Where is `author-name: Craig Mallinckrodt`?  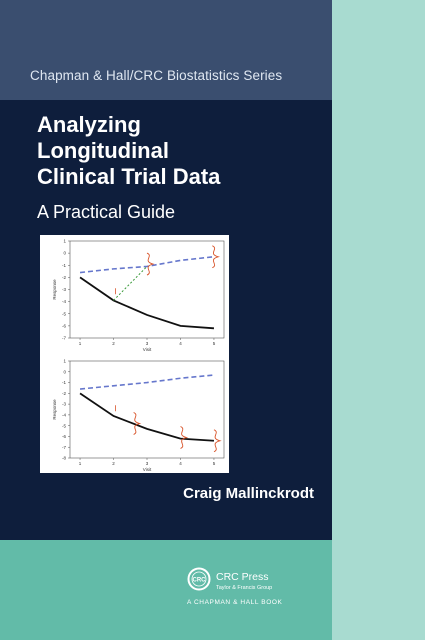
author-name: Craig Mallinckrodt is located at coordinates (248, 493).